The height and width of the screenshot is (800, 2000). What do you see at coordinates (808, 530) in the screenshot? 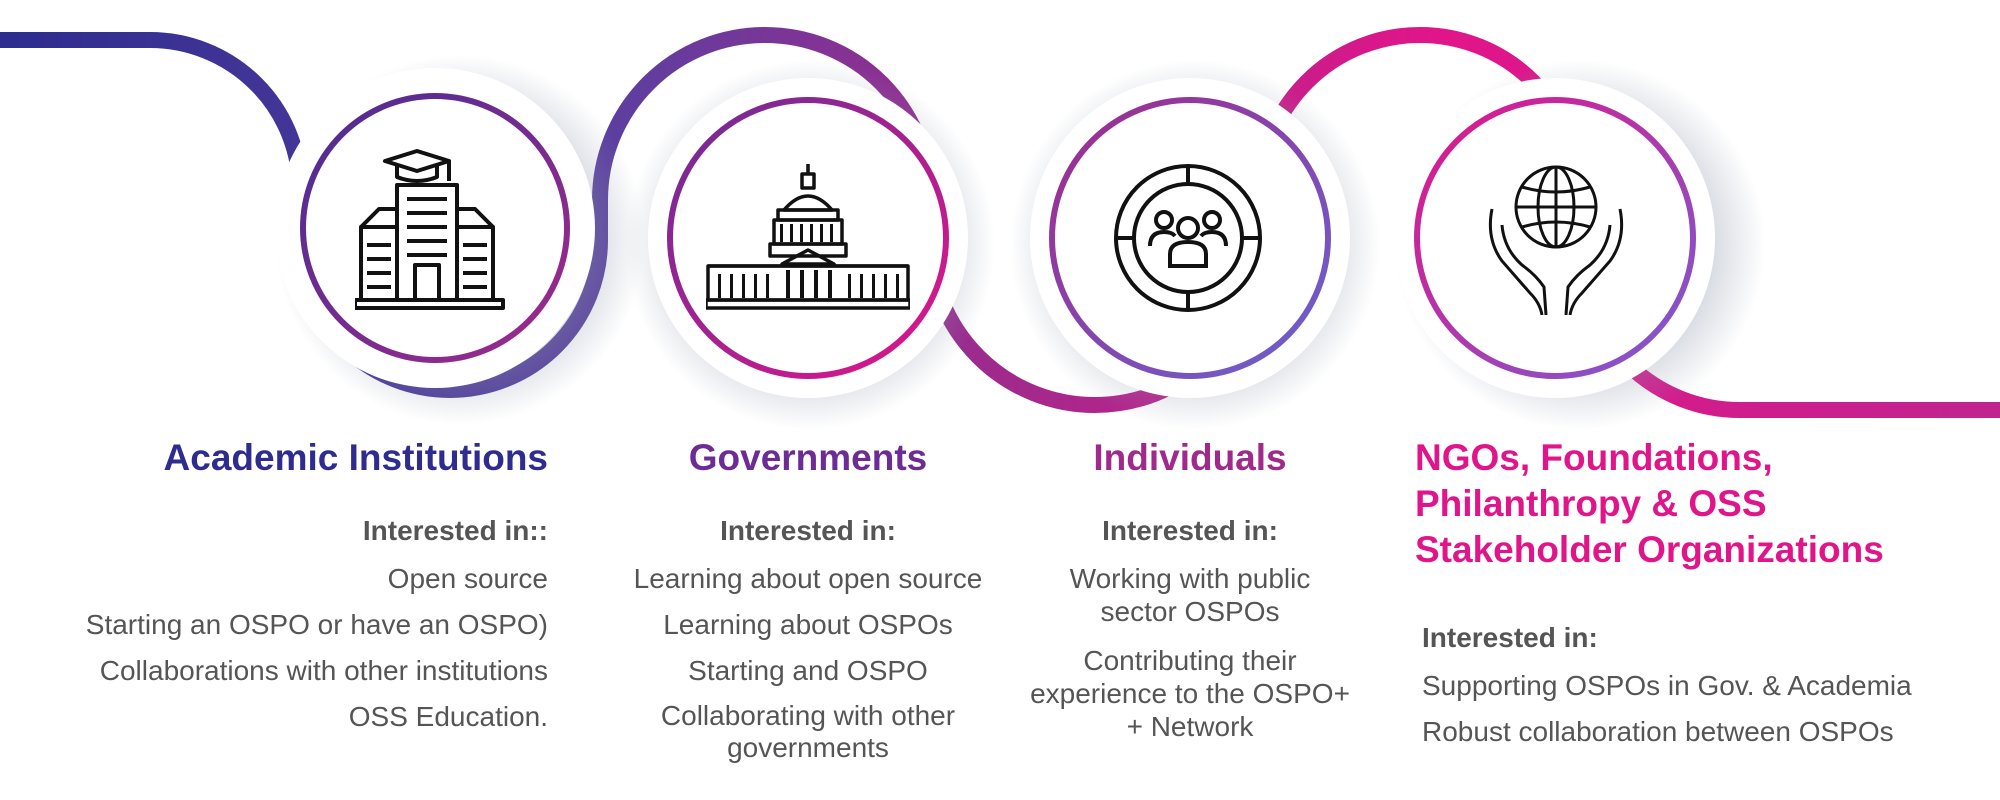
I see `interested-label-governments: Interested in:` at bounding box center [808, 530].